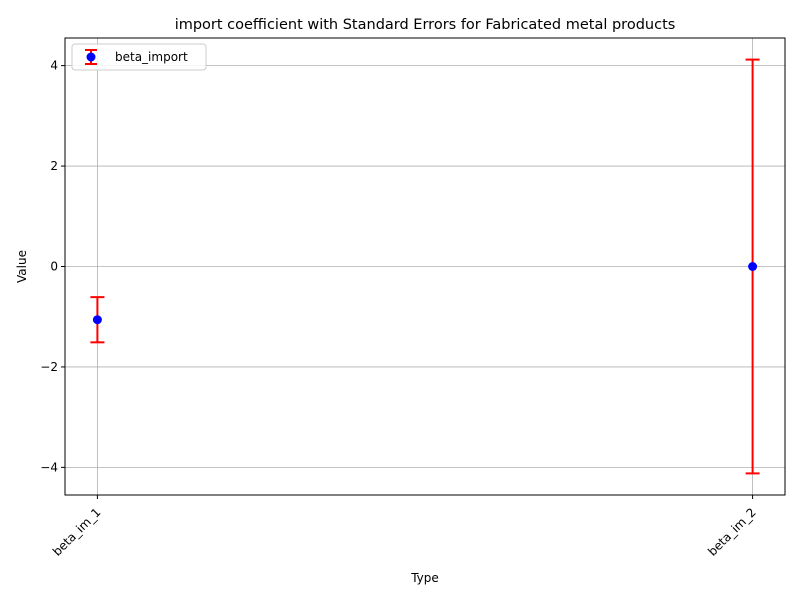 Image resolution: width=800 pixels, height=600 pixels. I want to click on y-tick-label: −4, so click(49, 467).